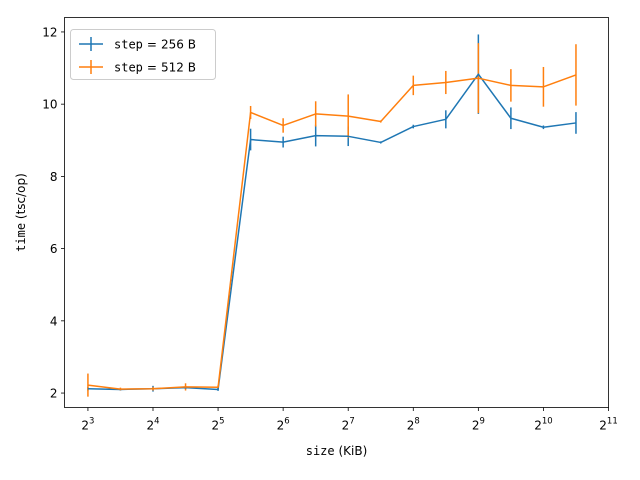  I want to click on y-axis: 2 4 6 8 10 12, so click(53, 213).